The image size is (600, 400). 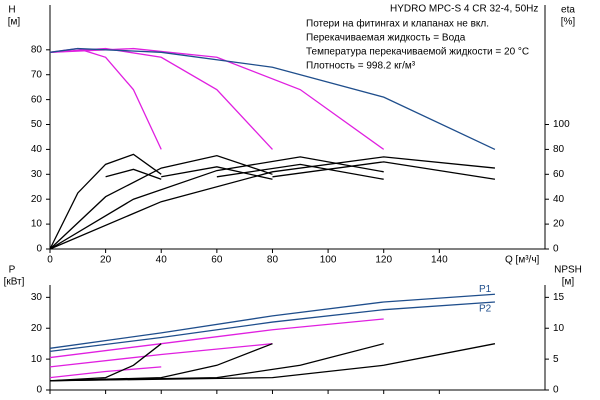 I want to click on x-tick-label: 40, so click(x=162, y=260).